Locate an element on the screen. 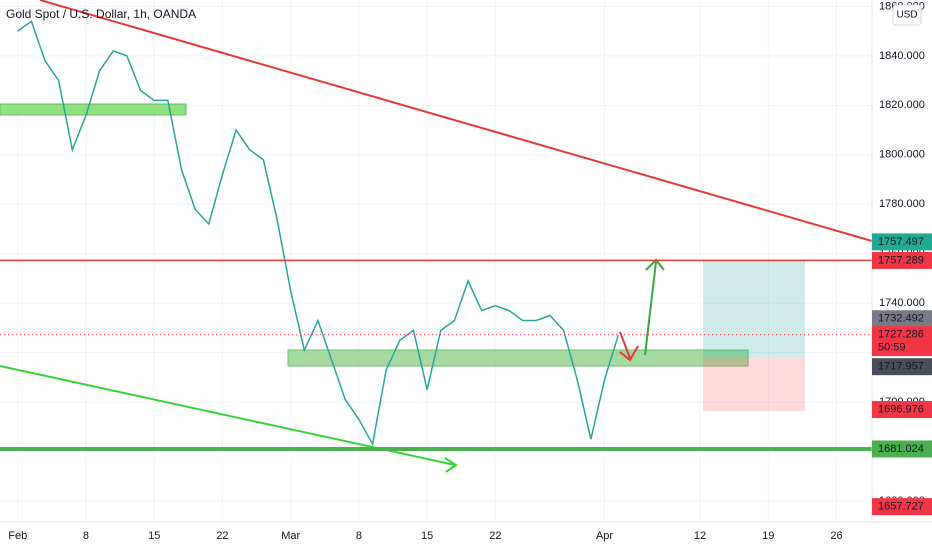 This screenshot has width=932, height=555. countdown: 50:59 is located at coordinates (892, 348).